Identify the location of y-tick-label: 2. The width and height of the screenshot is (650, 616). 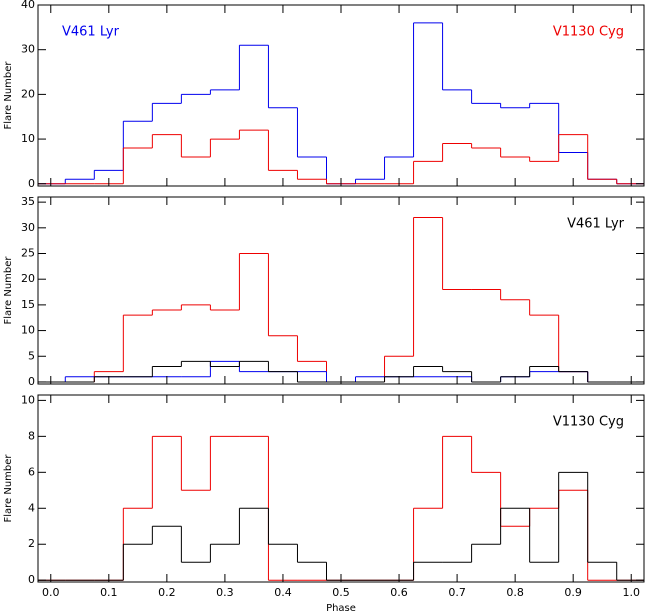
(31, 543).